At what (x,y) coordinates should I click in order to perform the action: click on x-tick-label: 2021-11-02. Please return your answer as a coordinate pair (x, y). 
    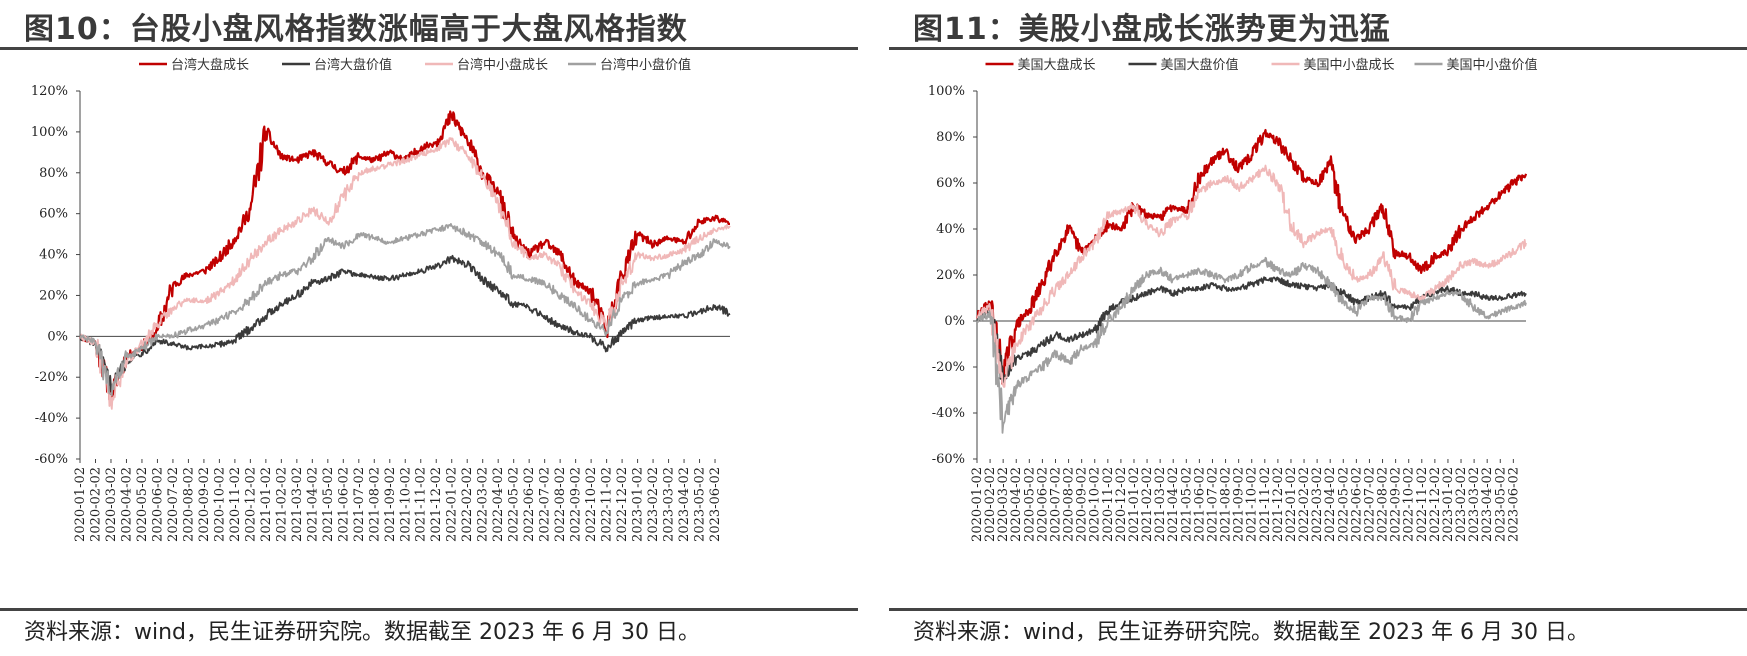
    Looking at the image, I should click on (1265, 504).